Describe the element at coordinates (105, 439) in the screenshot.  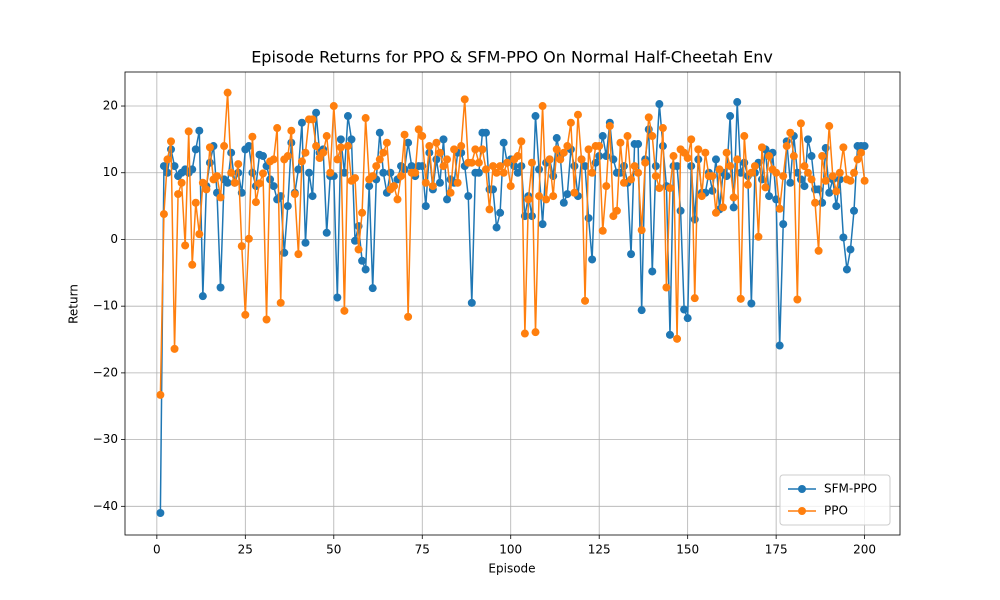
I see `y-tick-label: −30` at that location.